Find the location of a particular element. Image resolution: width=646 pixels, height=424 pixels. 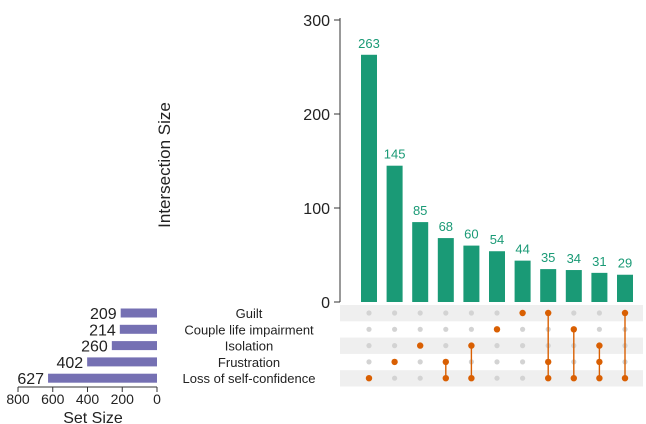

intersection-value-label: 85 is located at coordinates (420, 210).